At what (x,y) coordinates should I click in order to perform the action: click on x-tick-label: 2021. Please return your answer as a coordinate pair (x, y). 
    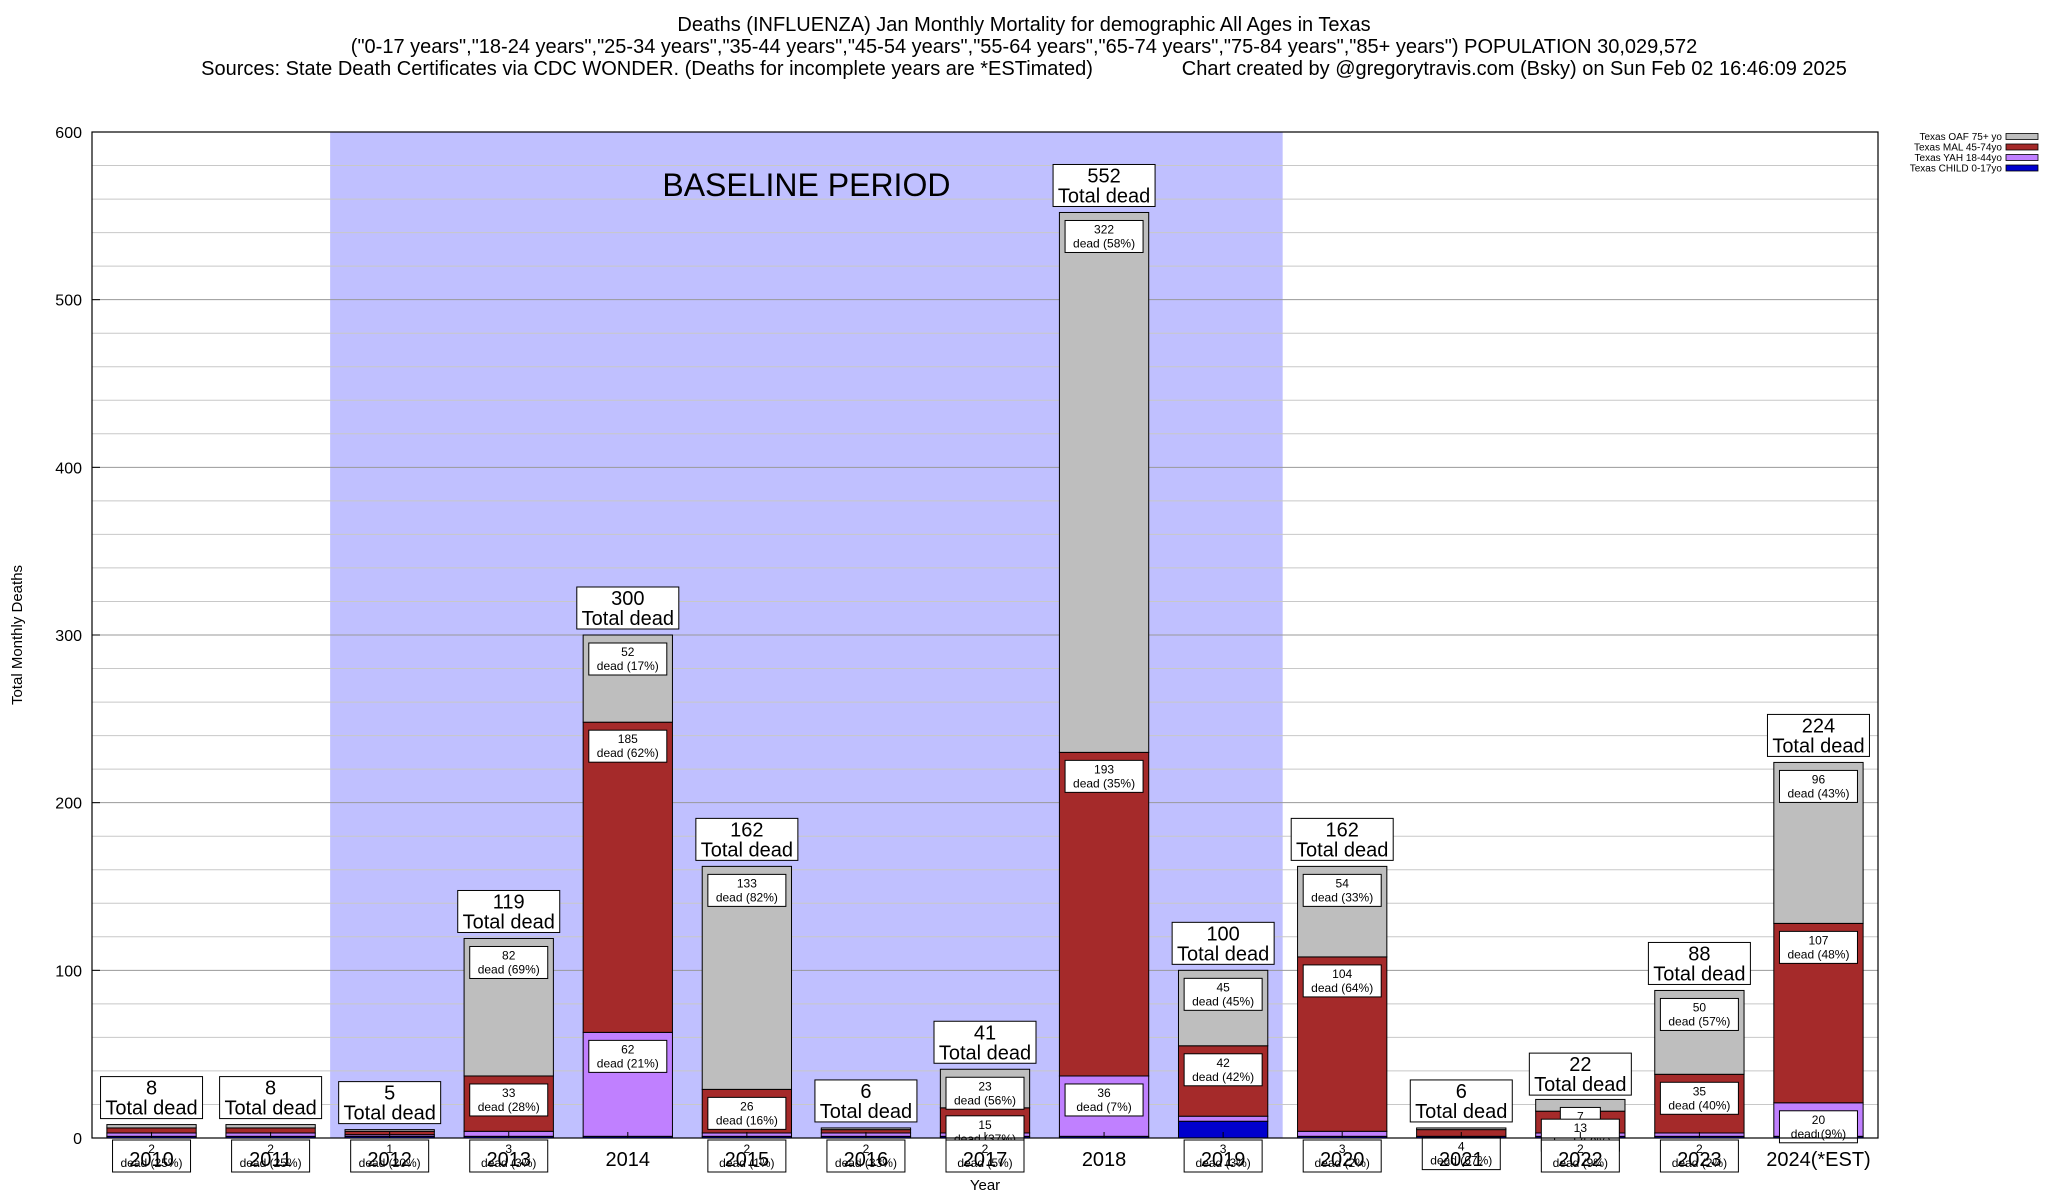
    Looking at the image, I should click on (1461, 1160).